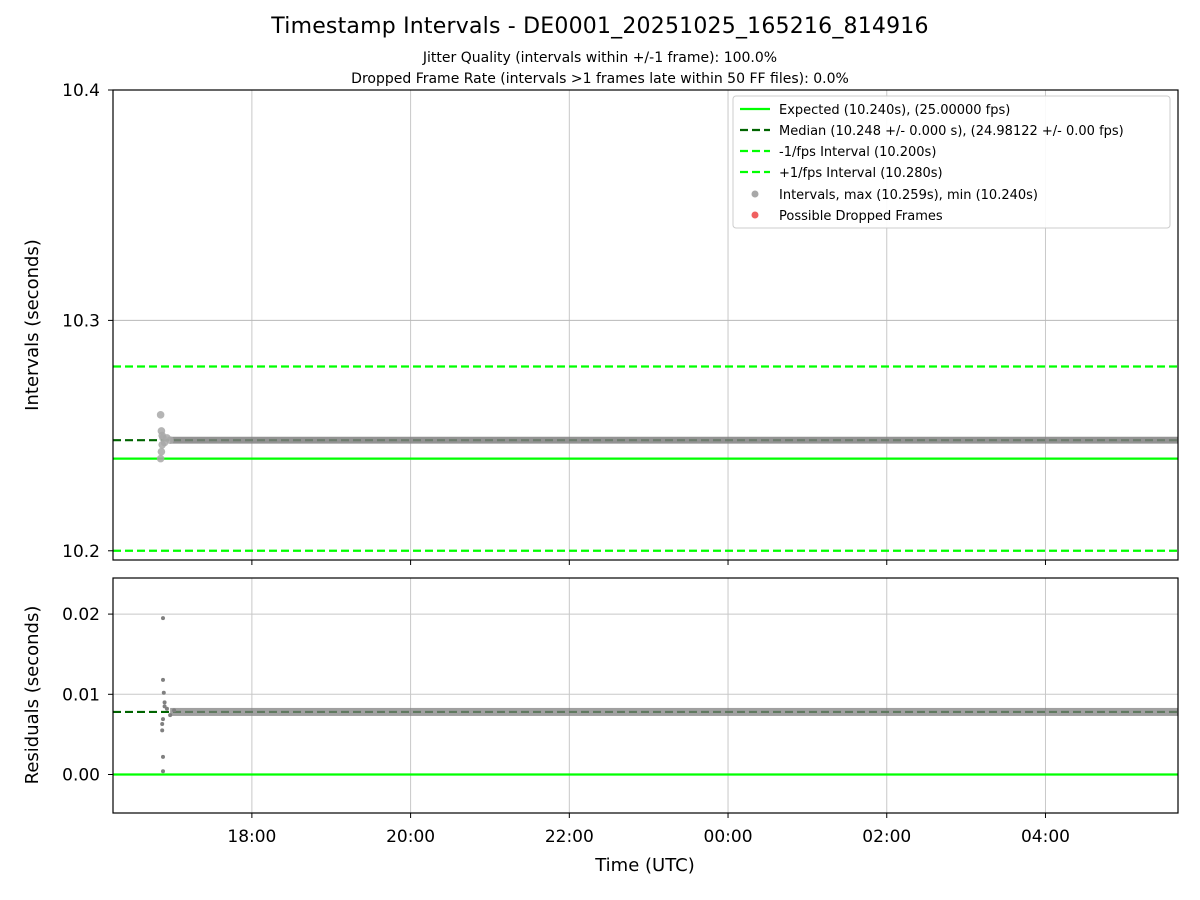 This screenshot has height=900, width=1200. What do you see at coordinates (81, 91) in the screenshot?
I see `intervals-y-tick-label-2: 10.4` at bounding box center [81, 91].